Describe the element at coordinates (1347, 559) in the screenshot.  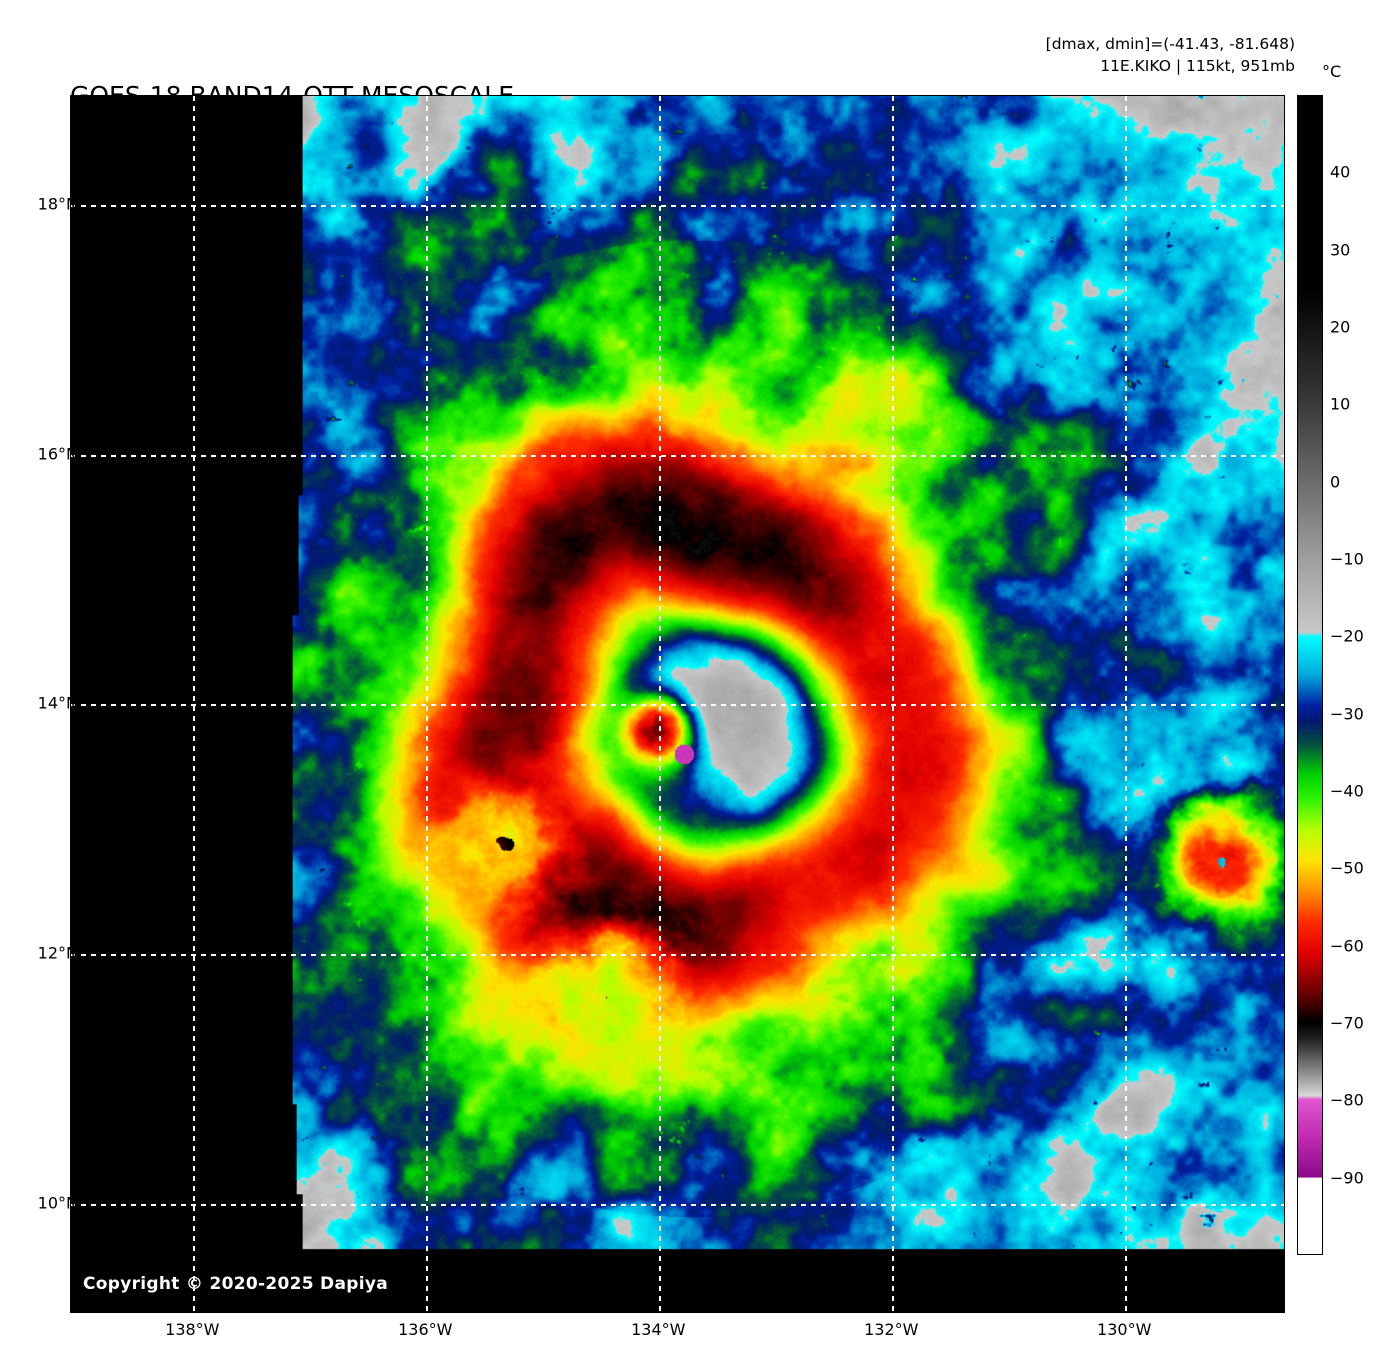
I see `colorbar-tick-label: −10` at that location.